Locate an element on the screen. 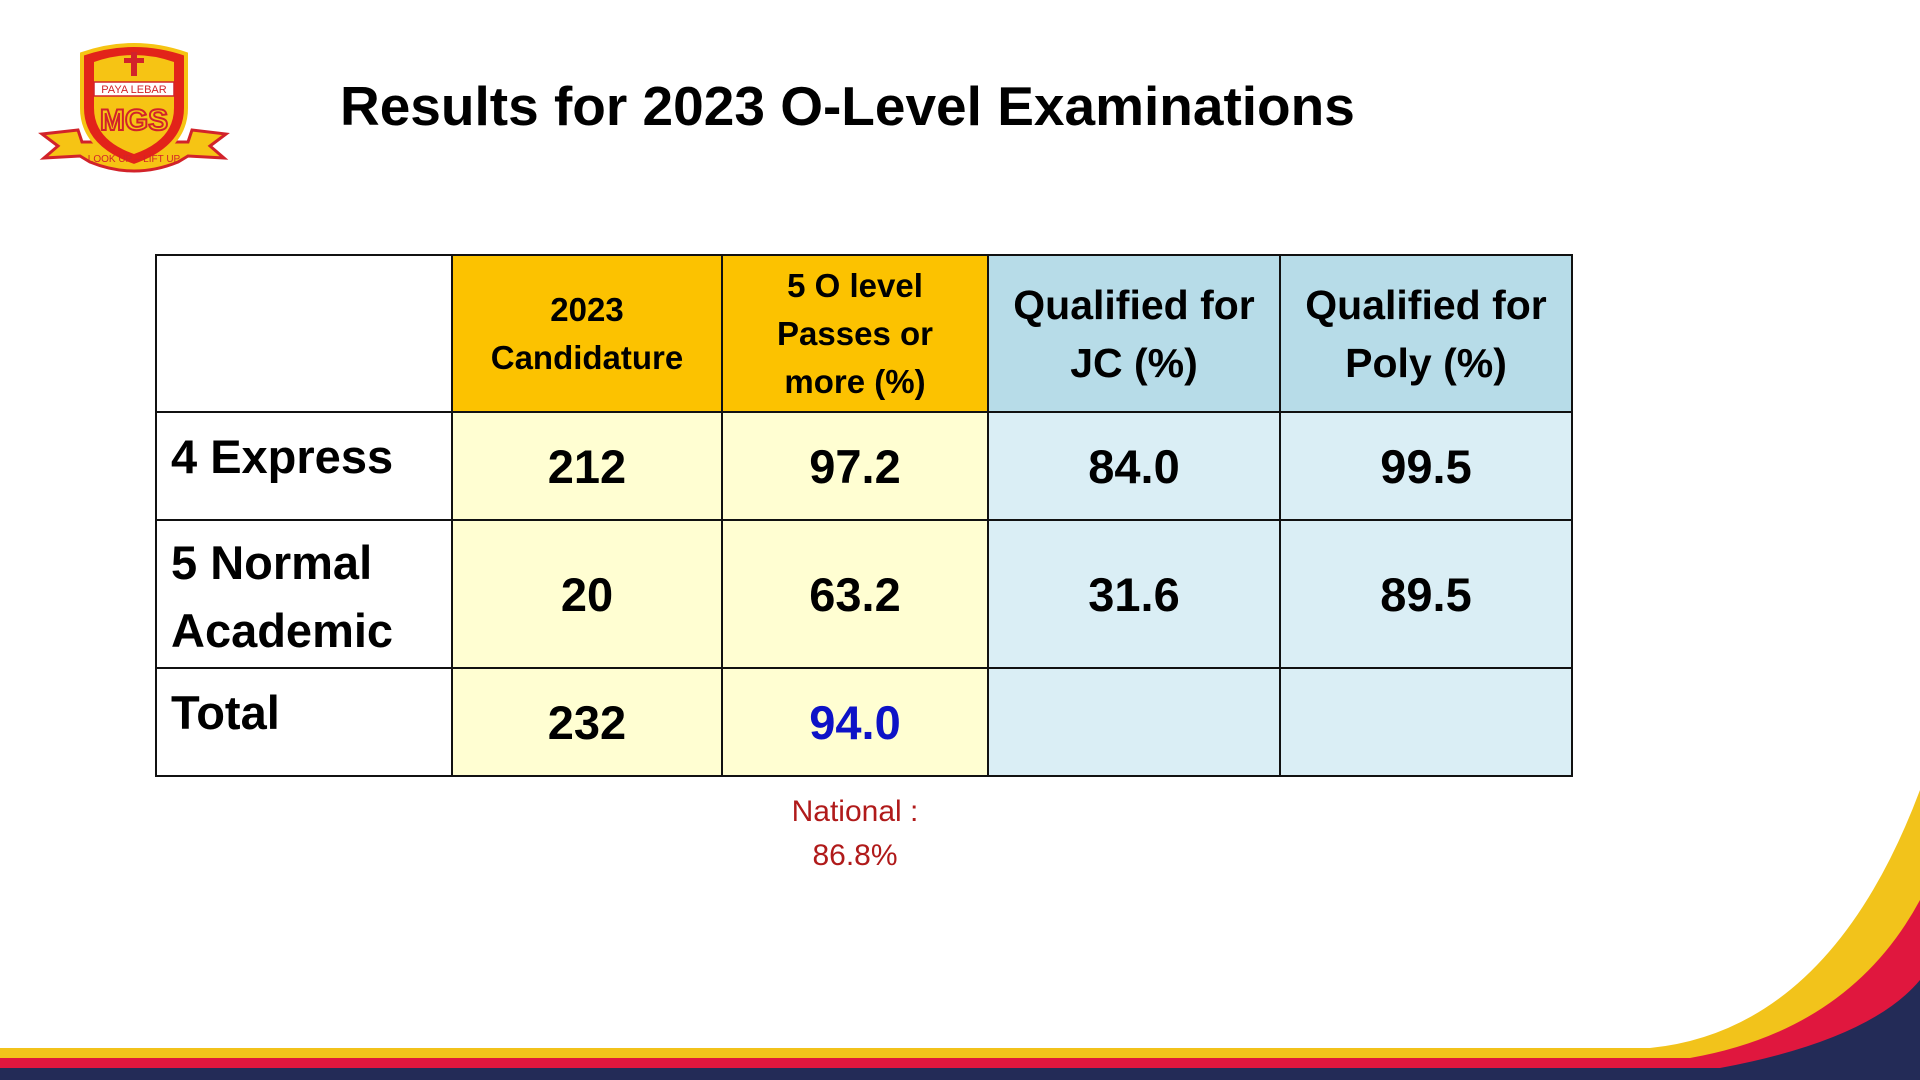  row-label-text: 5 Normal Academic is located at coordinates (282, 596).